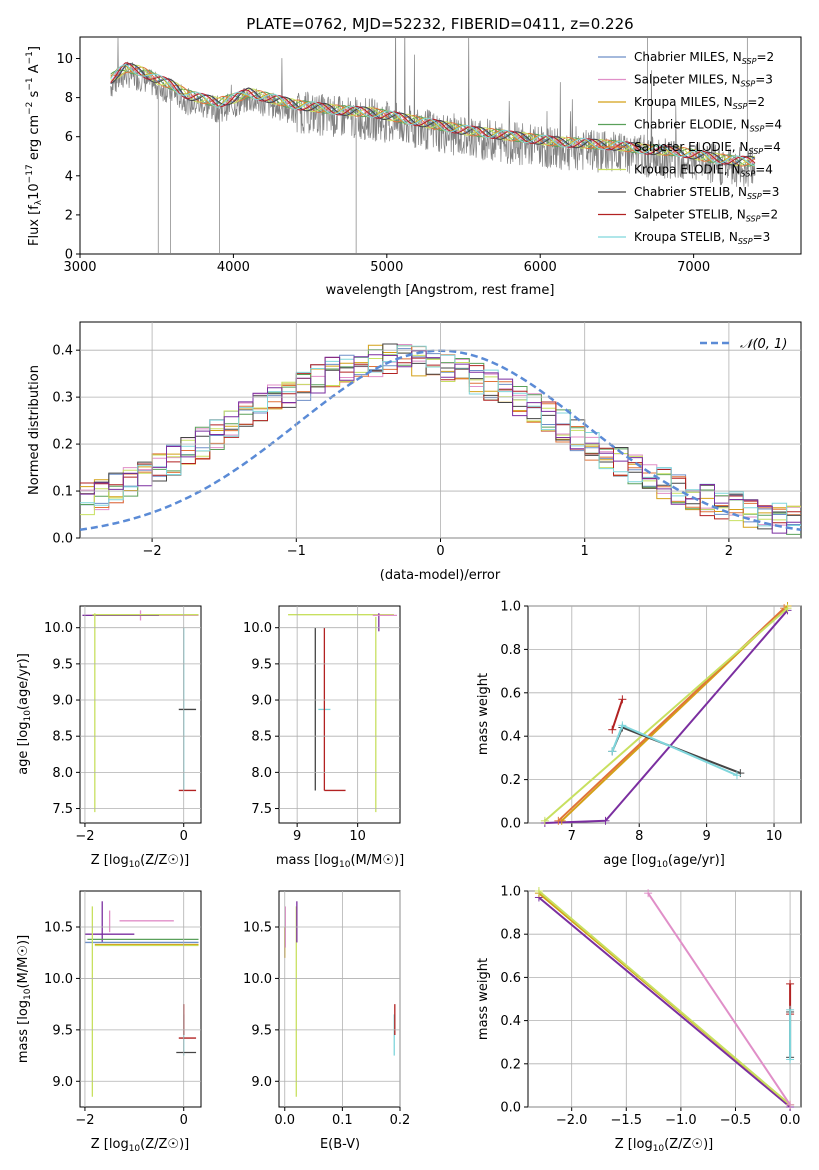 Image resolution: width=819 pixels, height=1170 pixels. Describe the element at coordinates (69, 137) in the screenshot. I see `y-tick-label: 6` at that location.